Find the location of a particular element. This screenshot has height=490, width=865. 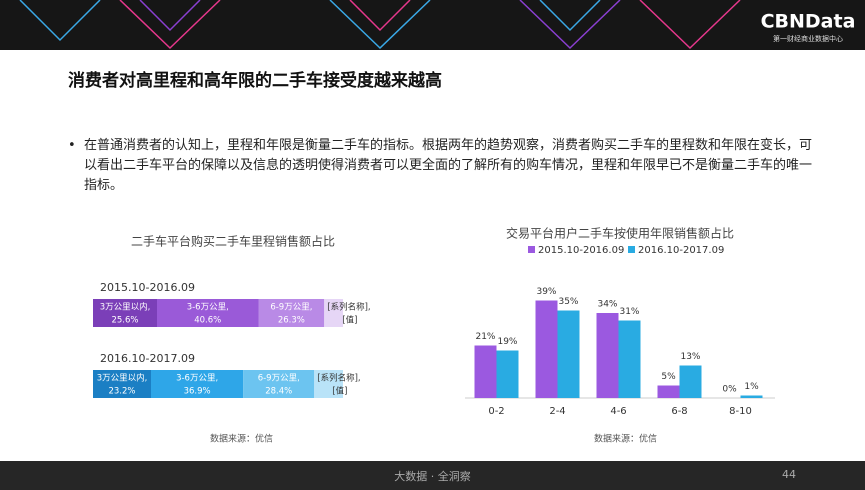

category-label: 2016.10-2017.09 is located at coordinates (147, 358).